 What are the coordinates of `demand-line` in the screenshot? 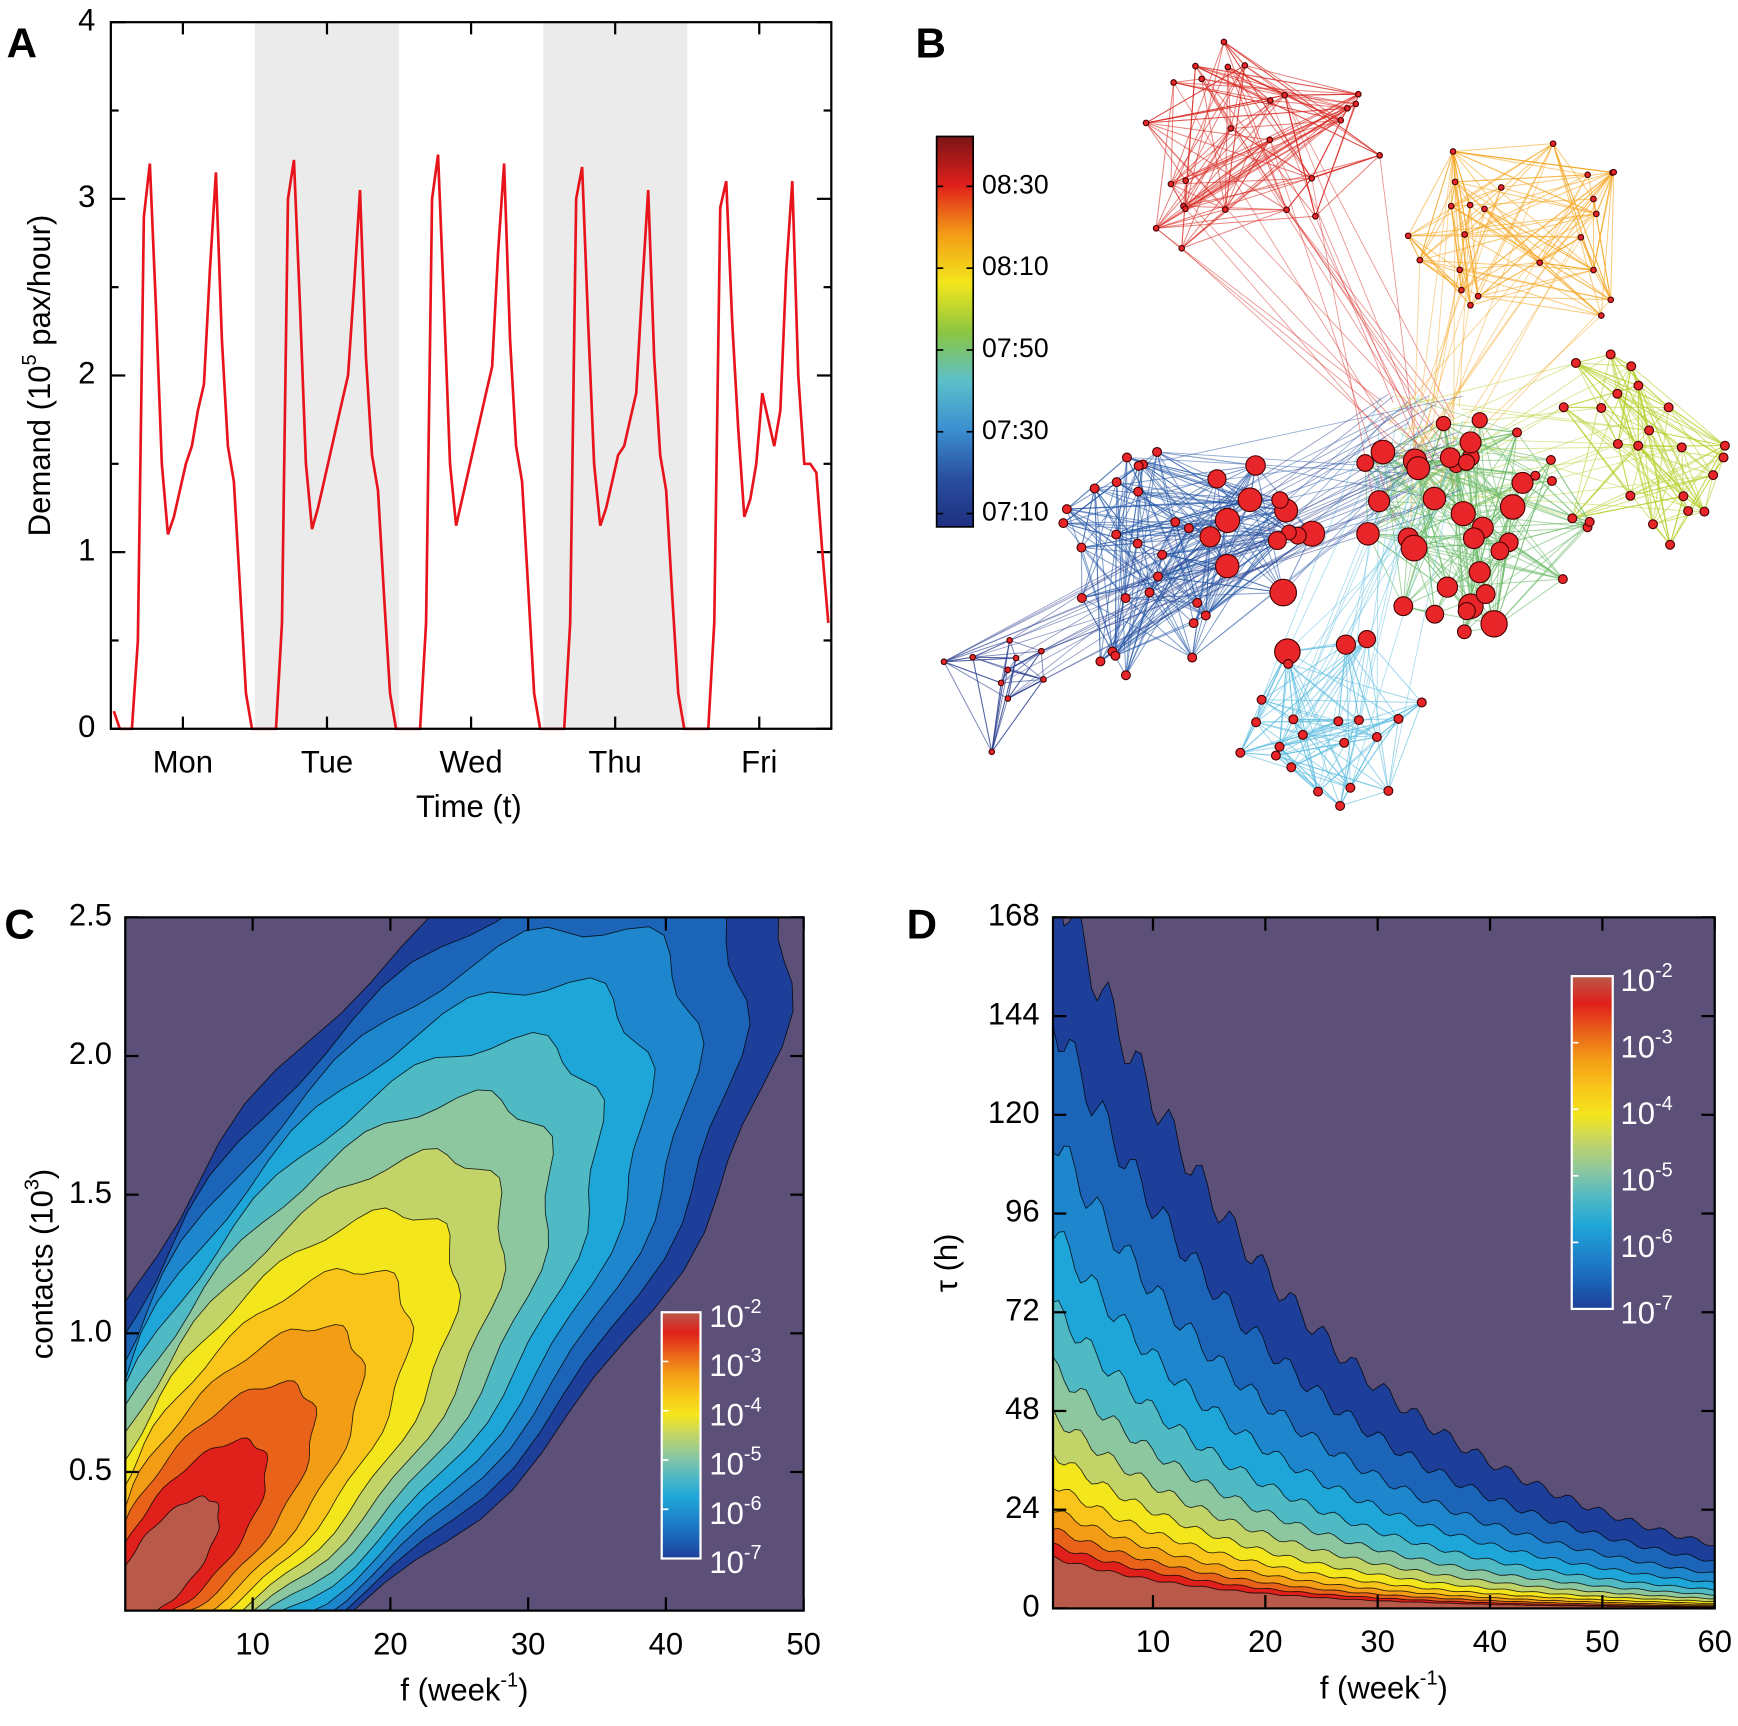 It's located at (471, 442).